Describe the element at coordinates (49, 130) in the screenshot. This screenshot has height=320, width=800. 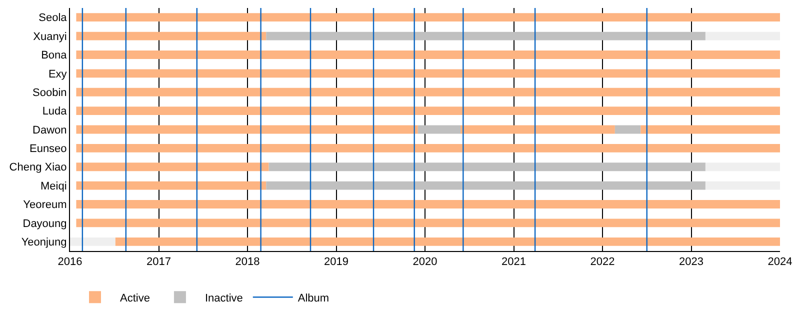
I see `y-tick-label: Dawon` at that location.